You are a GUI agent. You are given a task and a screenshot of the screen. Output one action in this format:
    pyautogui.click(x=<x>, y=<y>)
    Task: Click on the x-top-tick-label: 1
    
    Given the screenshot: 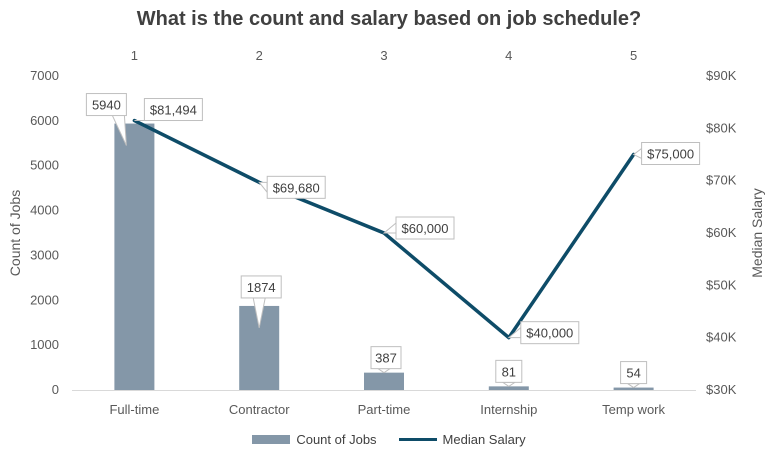 What is the action you would take?
    pyautogui.click(x=134, y=55)
    